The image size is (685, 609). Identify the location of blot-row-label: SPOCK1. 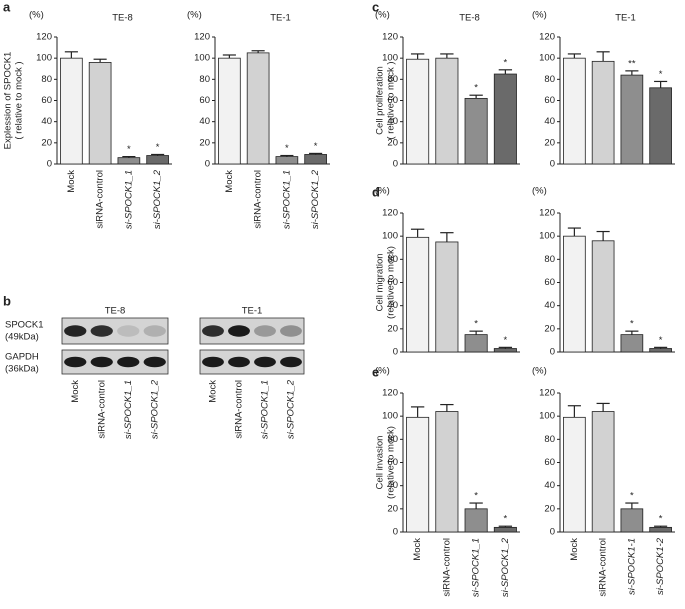
(24, 325).